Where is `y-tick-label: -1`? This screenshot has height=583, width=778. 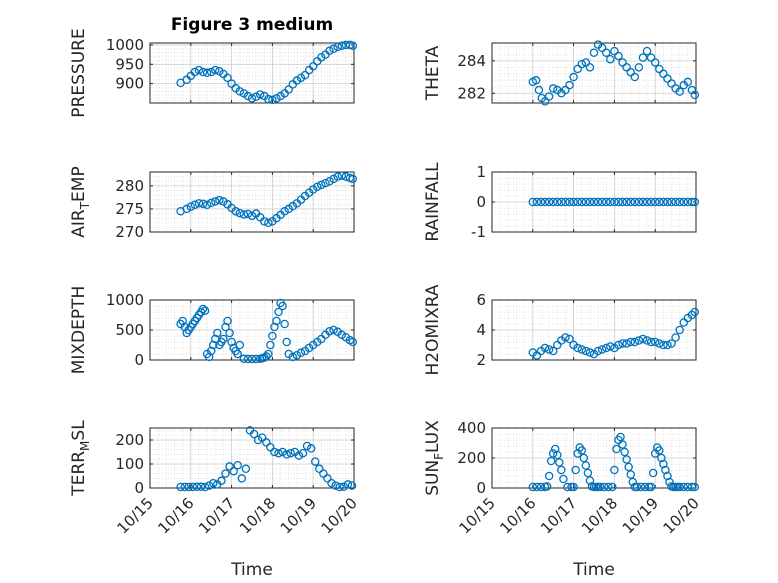
y-tick-label: -1 is located at coordinates (478, 232).